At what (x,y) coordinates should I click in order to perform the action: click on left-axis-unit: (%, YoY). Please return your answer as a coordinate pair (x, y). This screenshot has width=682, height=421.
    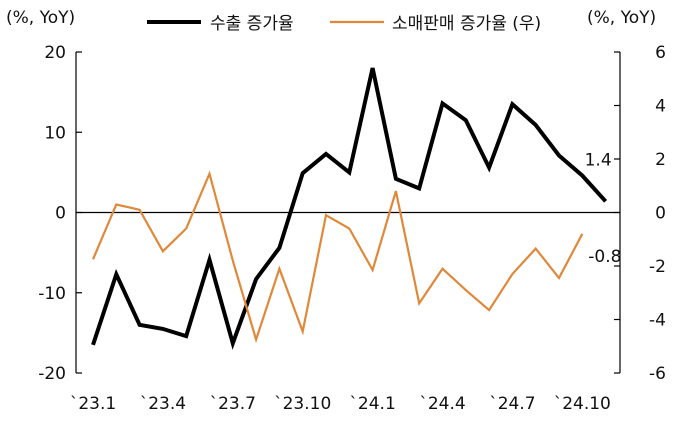
    Looking at the image, I should click on (40, 18).